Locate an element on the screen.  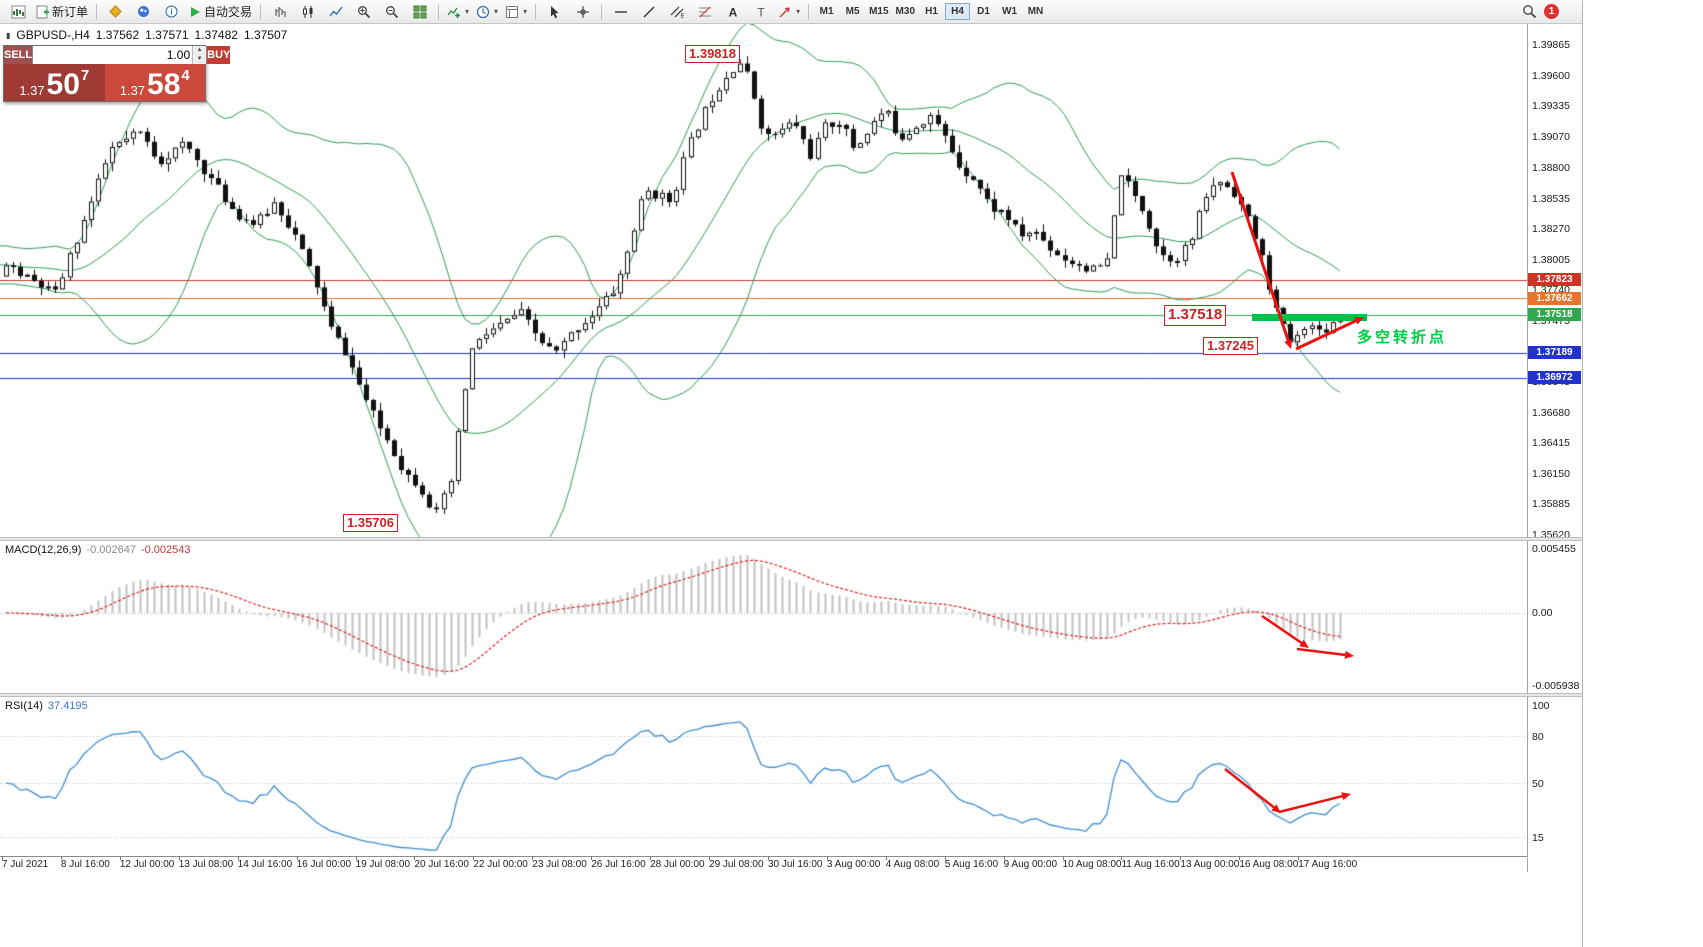
svg-text: A is located at coordinates (732, 12).